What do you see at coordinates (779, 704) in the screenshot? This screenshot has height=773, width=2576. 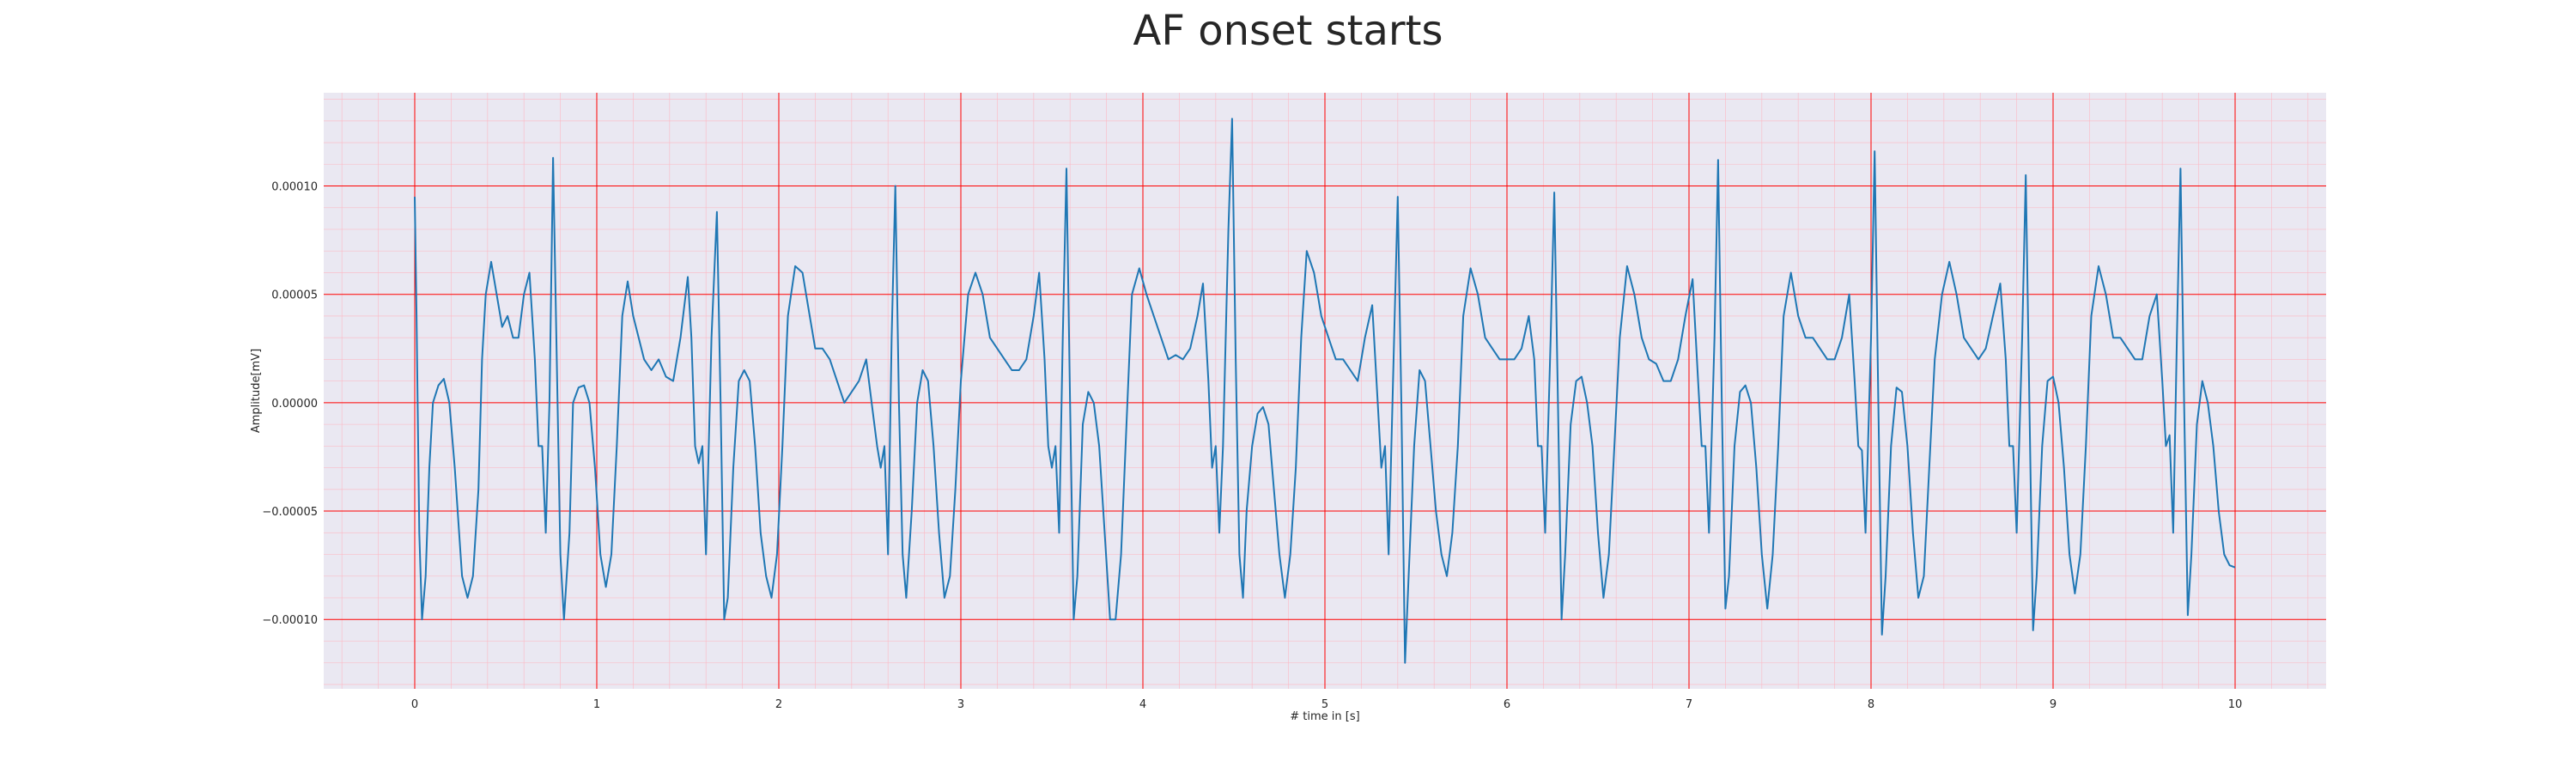 I see `x-tick-label: 2` at bounding box center [779, 704].